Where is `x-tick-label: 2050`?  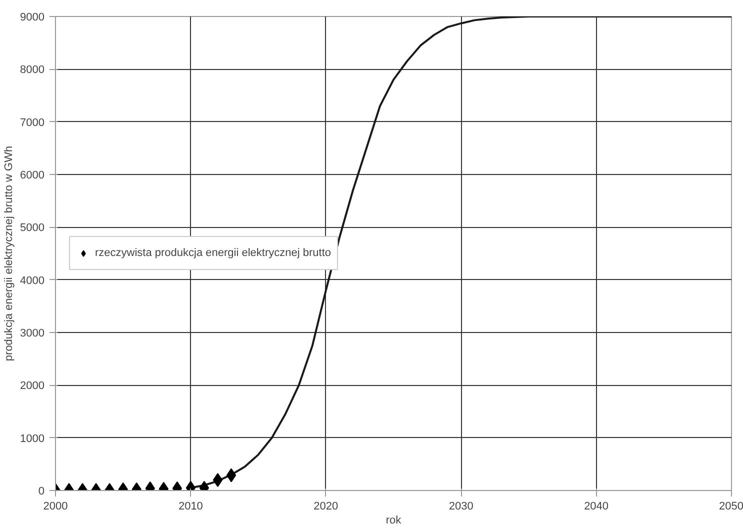 x-tick-label: 2050 is located at coordinates (731, 506).